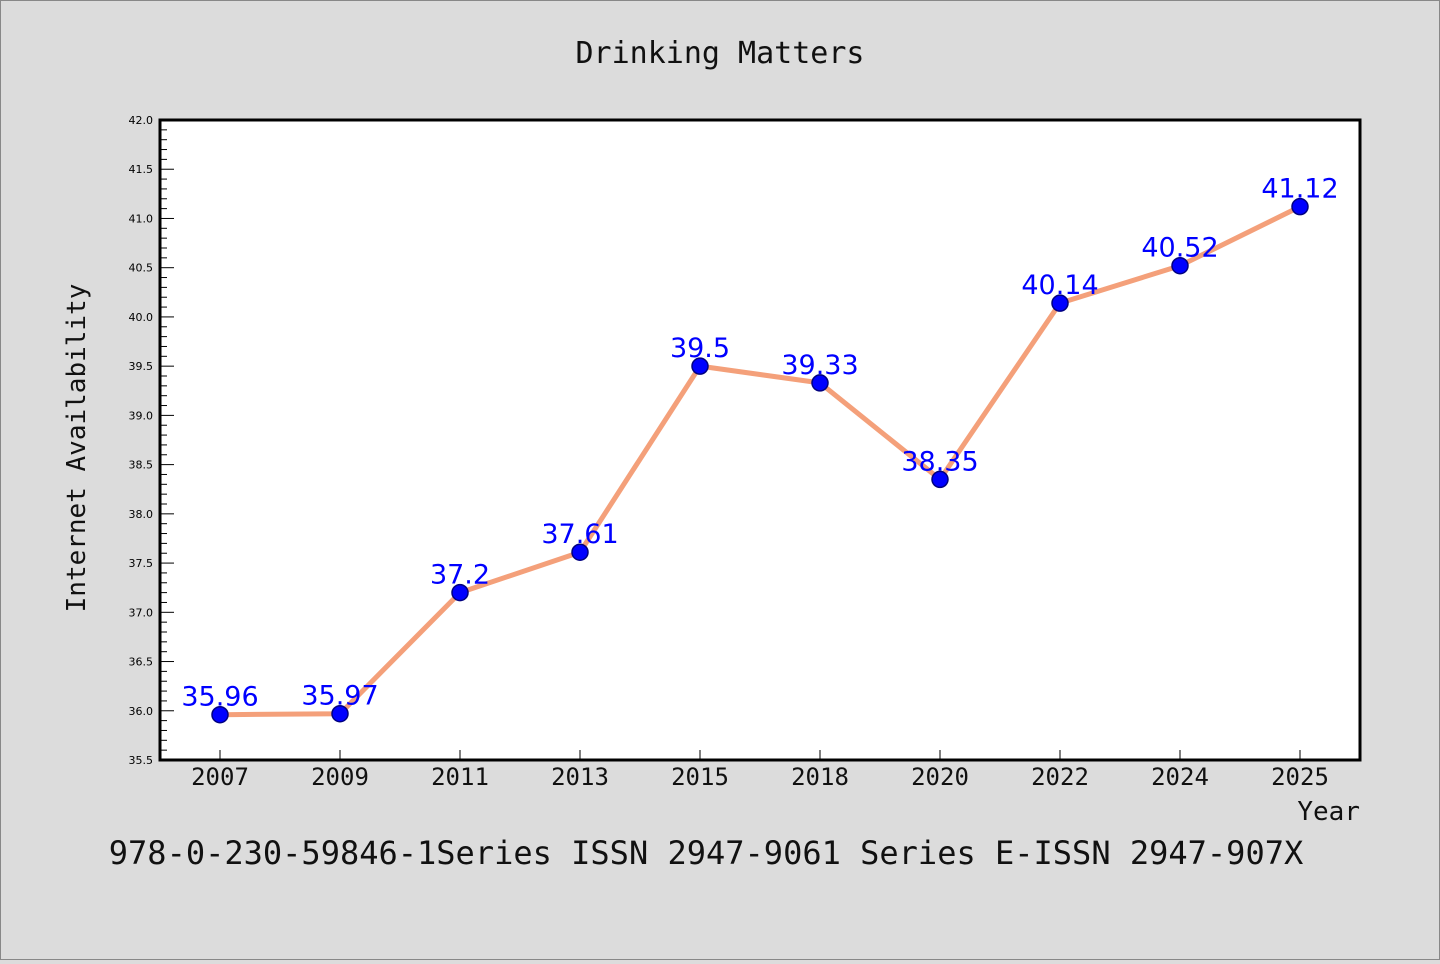 The image size is (1440, 964). Describe the element at coordinates (340, 777) in the screenshot. I see `x-tick-label: 2009` at that location.